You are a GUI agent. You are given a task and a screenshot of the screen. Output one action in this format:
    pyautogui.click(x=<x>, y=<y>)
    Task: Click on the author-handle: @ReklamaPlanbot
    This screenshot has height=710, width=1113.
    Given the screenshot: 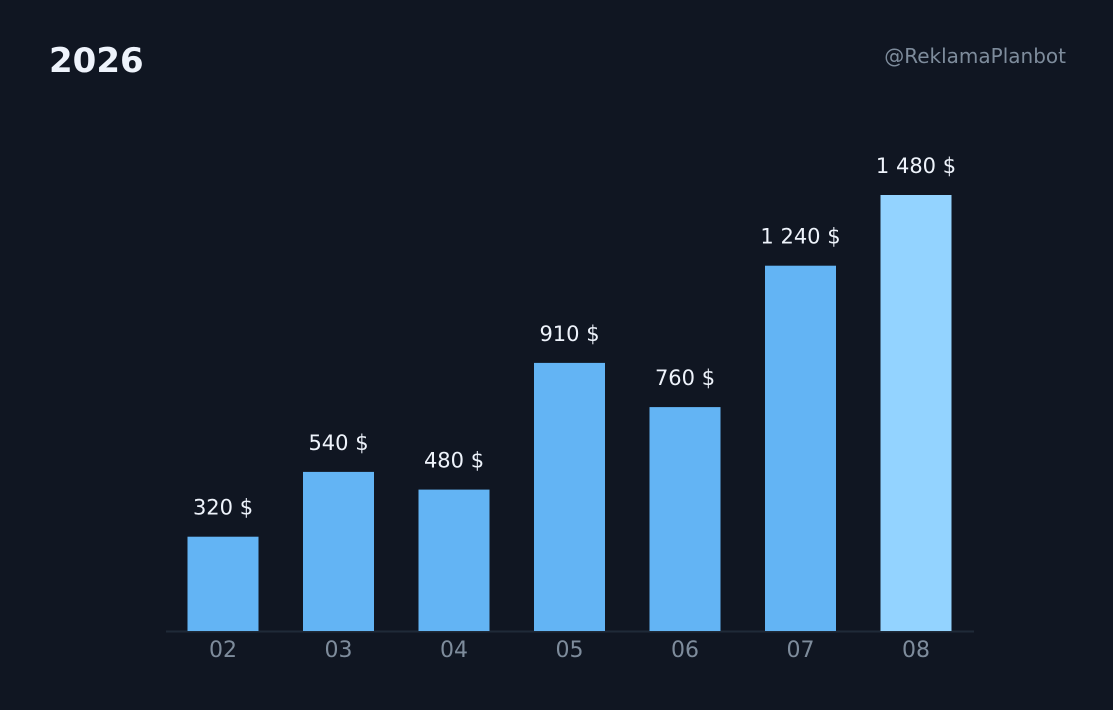 What is the action you would take?
    pyautogui.click(x=975, y=56)
    